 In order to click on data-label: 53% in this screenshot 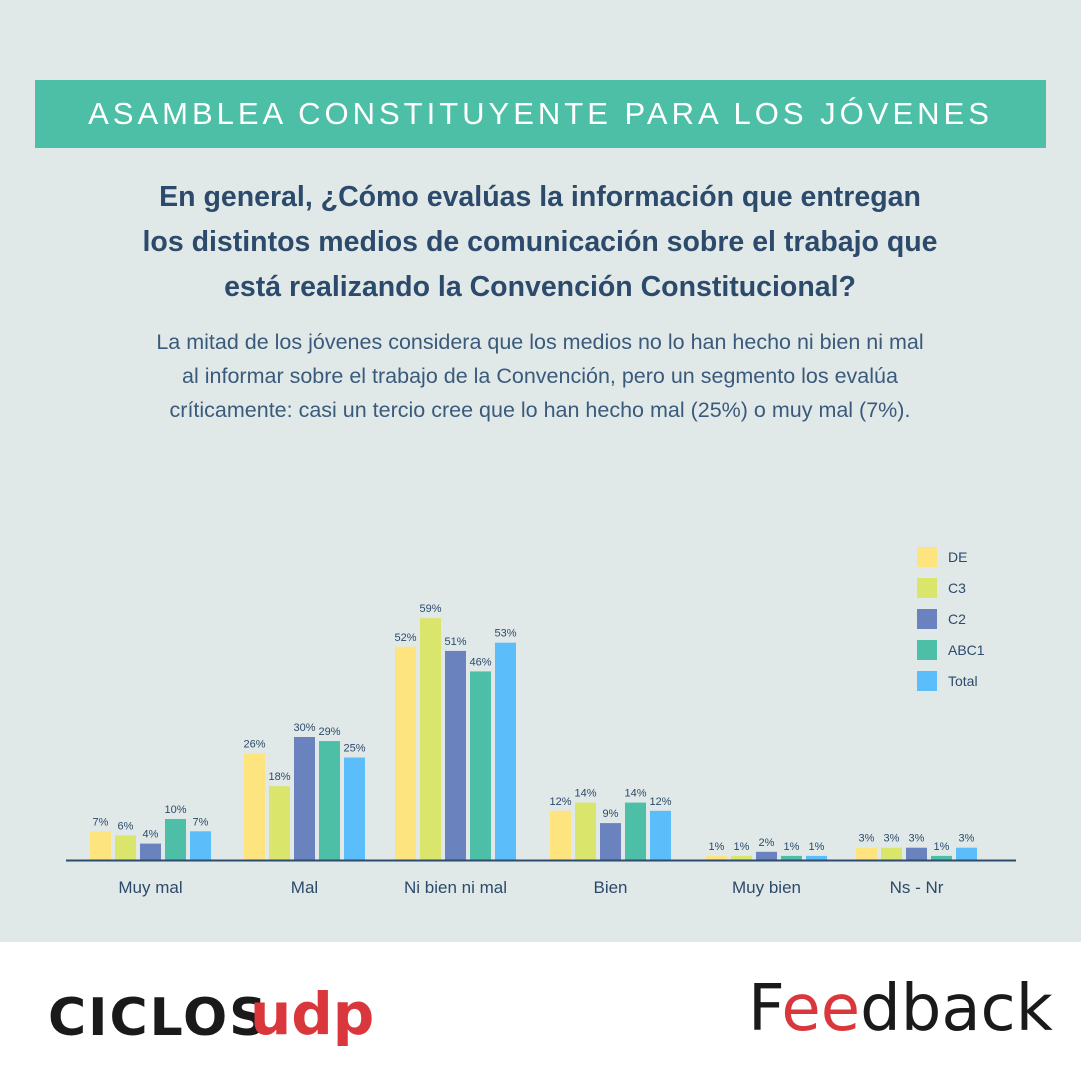, I will do `click(505, 634)`.